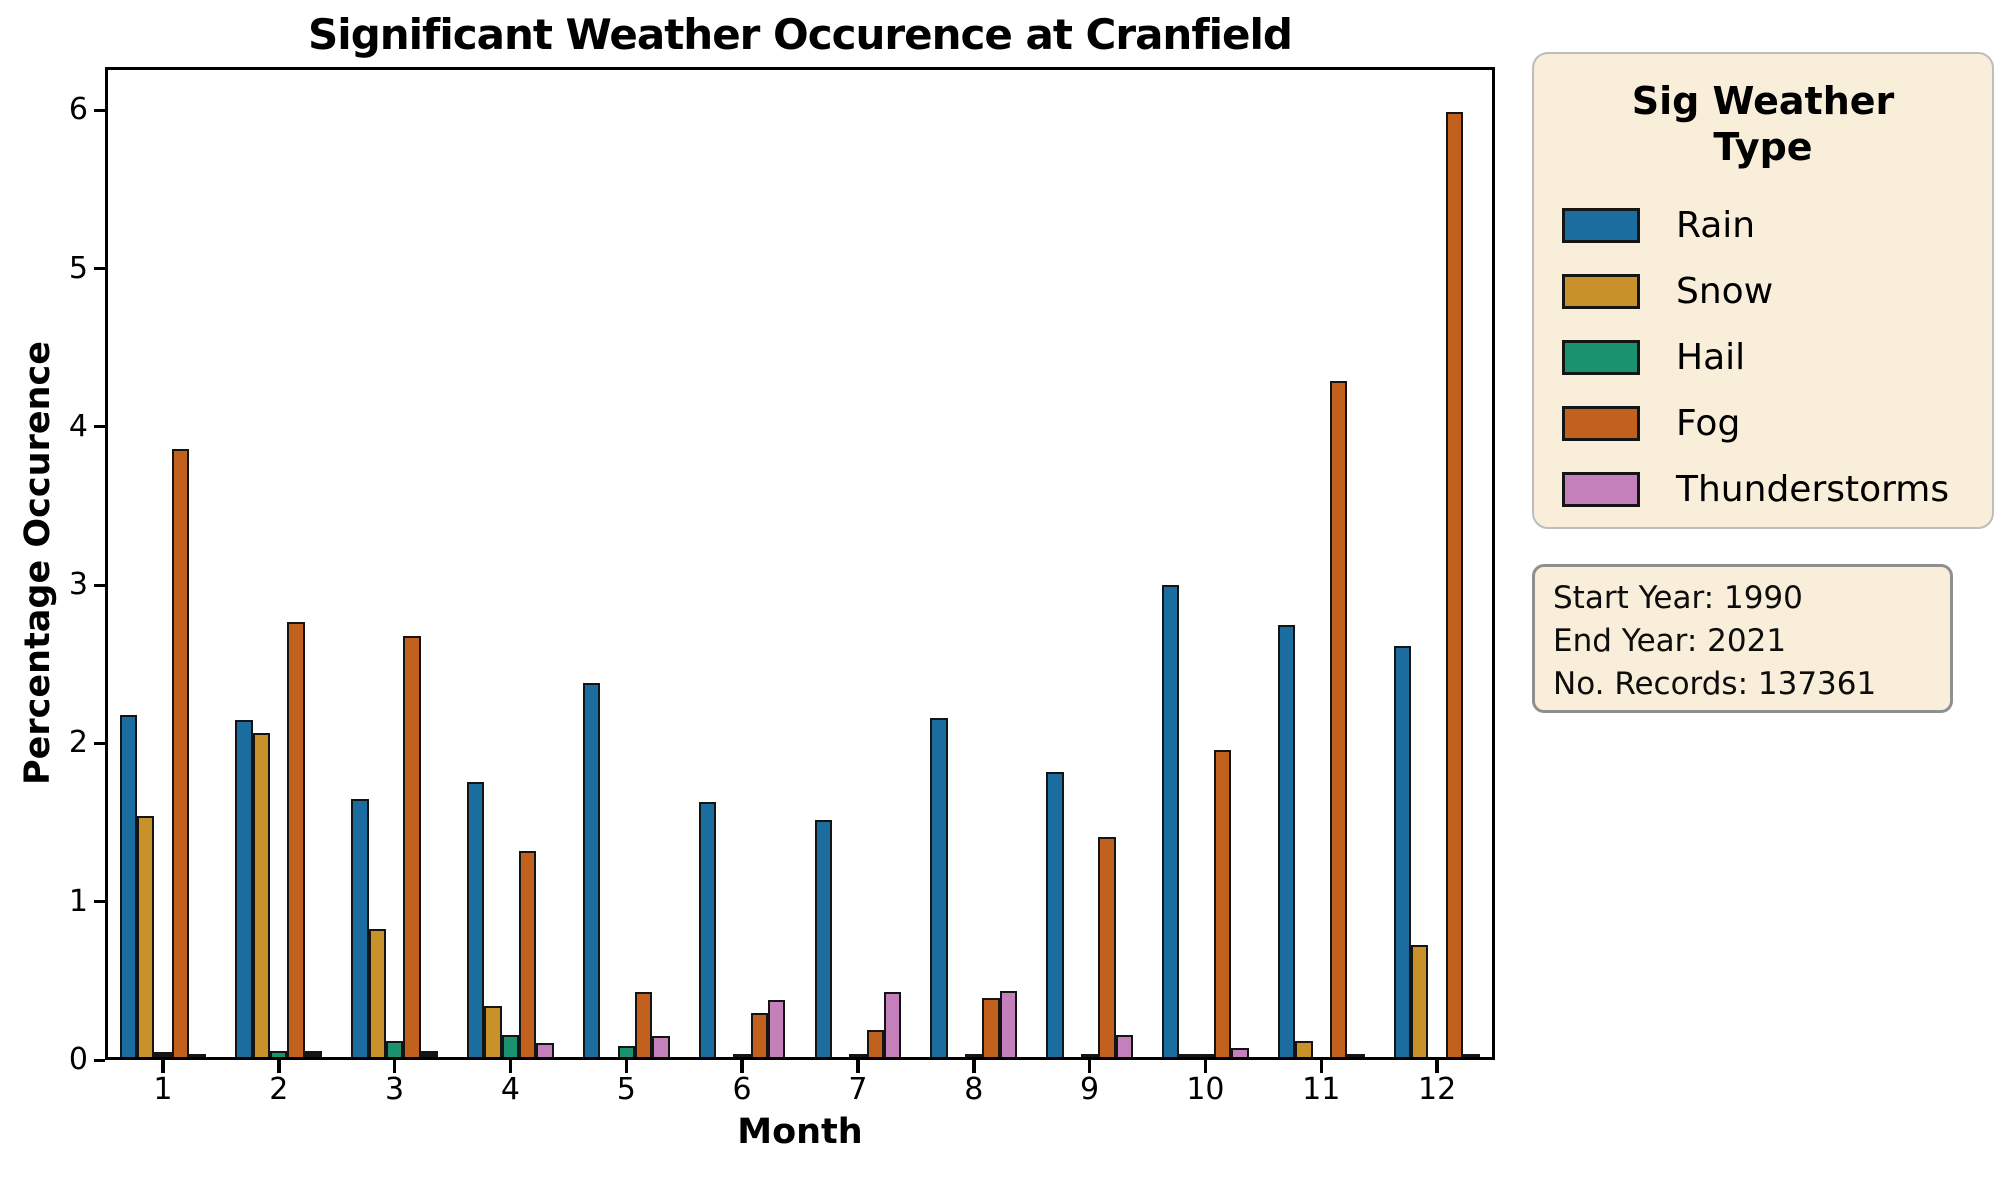 The width and height of the screenshot is (1999, 1179). I want to click on x-tick-label-4: 4, so click(510, 1089).